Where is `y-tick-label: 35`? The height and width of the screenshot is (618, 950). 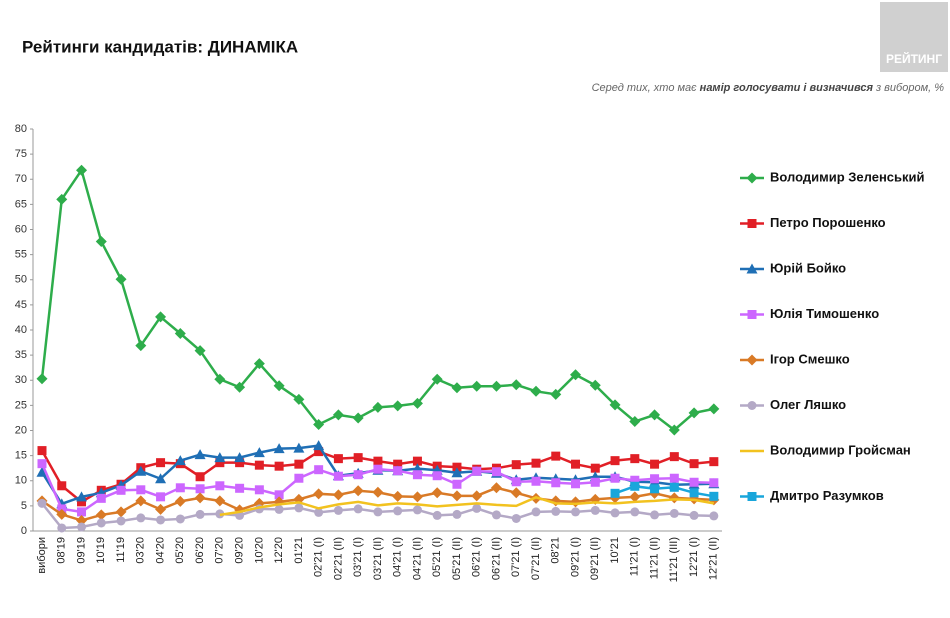 y-tick-label: 35 is located at coordinates (21, 355).